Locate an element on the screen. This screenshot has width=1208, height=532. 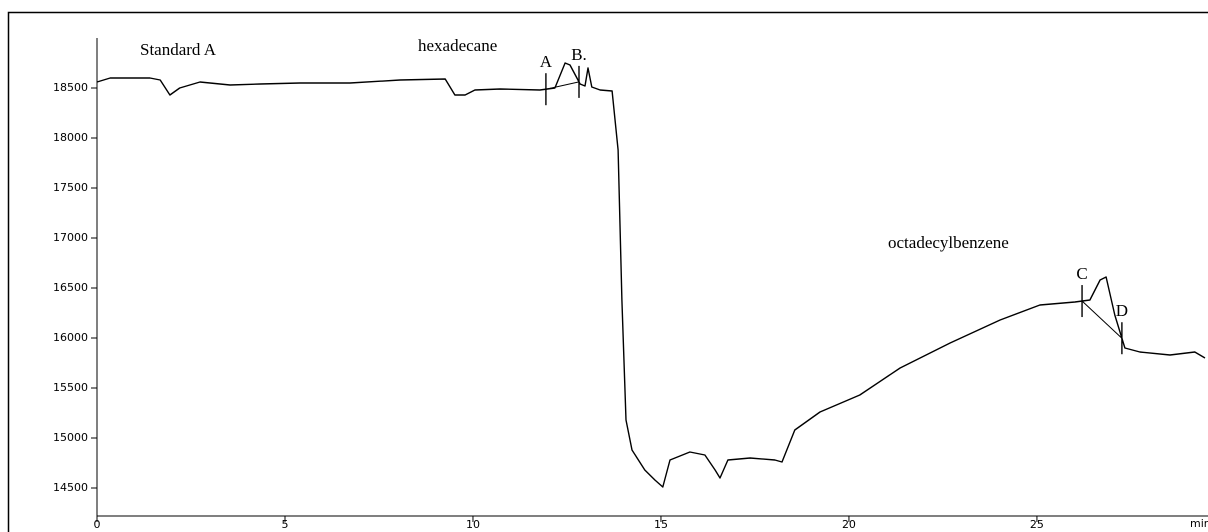
y-tick-label: 16000 is located at coordinates (70, 337).